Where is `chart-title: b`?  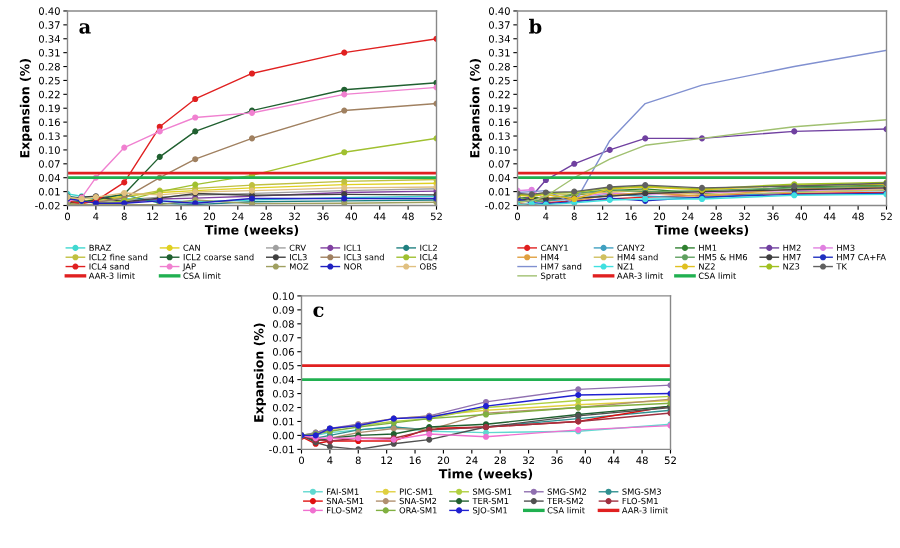 chart-title: b is located at coordinates (535, 26).